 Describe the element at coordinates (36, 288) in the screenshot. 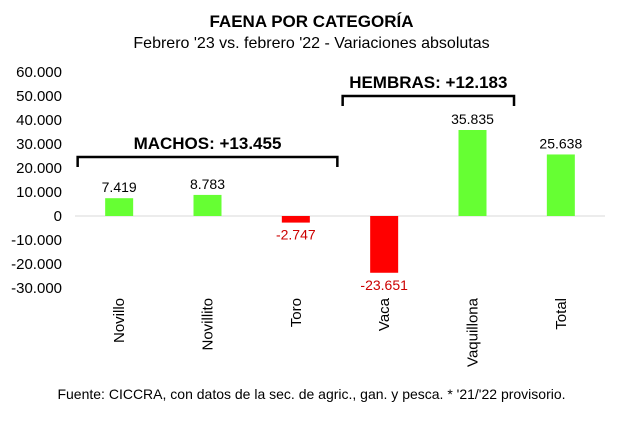

I see `y-tick-label: -30.000` at that location.